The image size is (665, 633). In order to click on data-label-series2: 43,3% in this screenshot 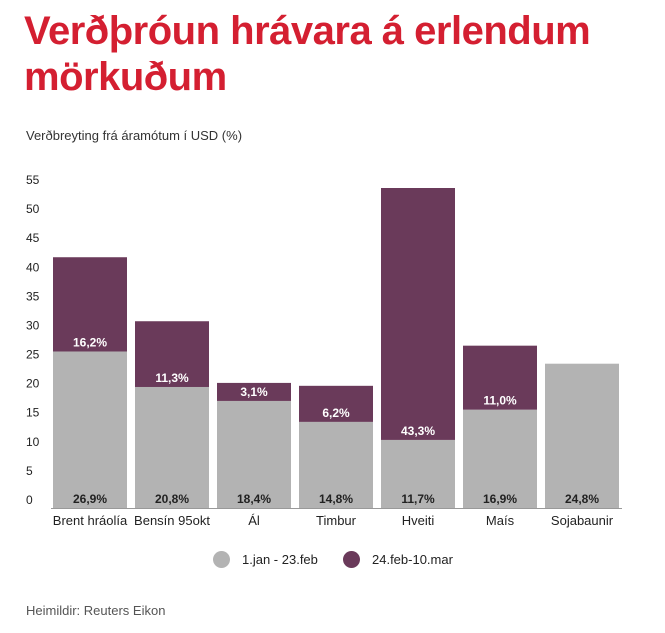, I will do `click(418, 431)`.